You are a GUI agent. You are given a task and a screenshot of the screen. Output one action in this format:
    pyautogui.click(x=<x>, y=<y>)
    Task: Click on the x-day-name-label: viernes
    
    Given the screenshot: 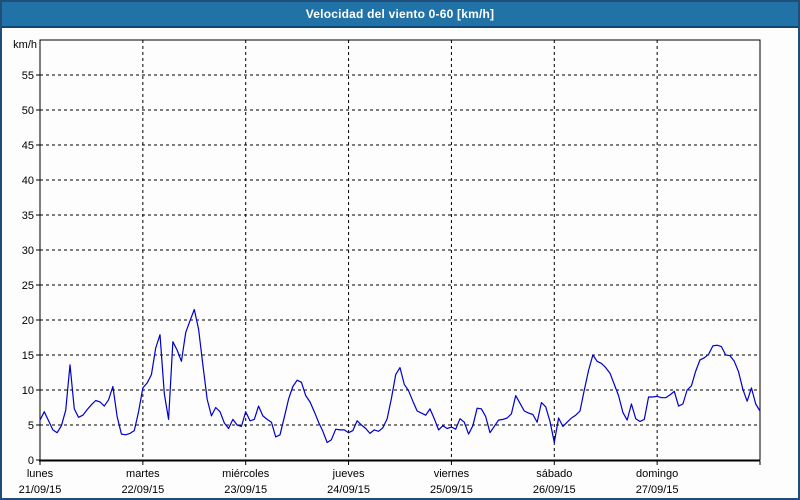 What is the action you would take?
    pyautogui.click(x=452, y=474)
    